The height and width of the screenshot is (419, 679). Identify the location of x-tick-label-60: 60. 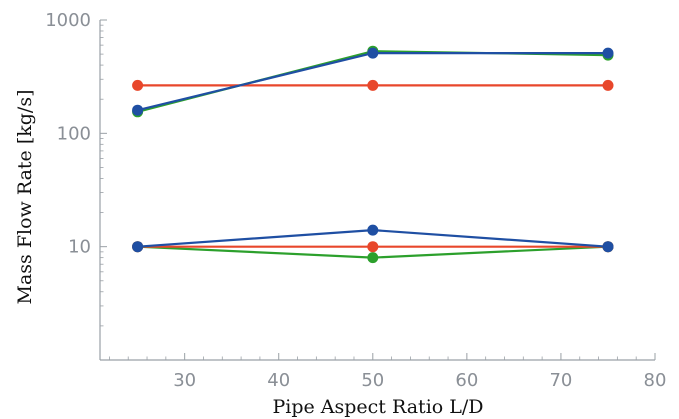
(466, 380).